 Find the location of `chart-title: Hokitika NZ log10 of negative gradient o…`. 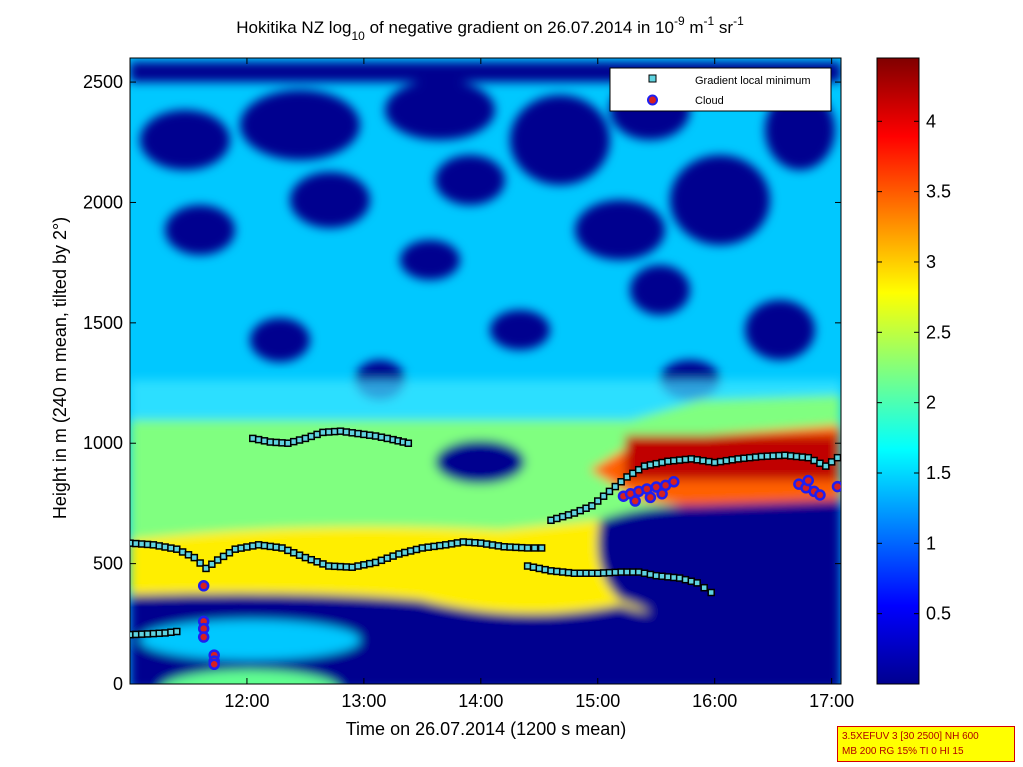

chart-title: Hokitika NZ log10 of negative gradient o… is located at coordinates (490, 28).